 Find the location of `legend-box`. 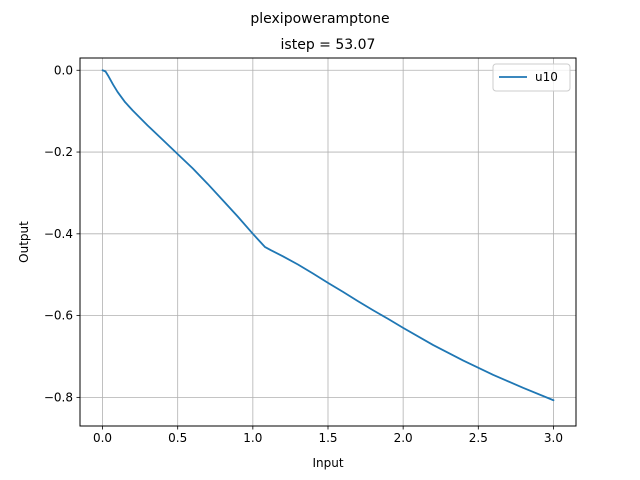

legend-box is located at coordinates (531, 77).